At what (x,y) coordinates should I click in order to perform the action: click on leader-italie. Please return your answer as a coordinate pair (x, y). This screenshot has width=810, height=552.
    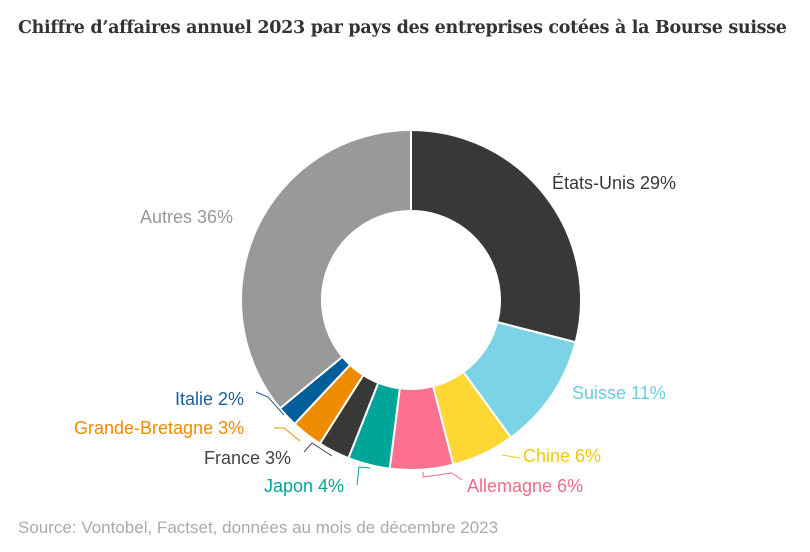
    Looking at the image, I should click on (270, 403).